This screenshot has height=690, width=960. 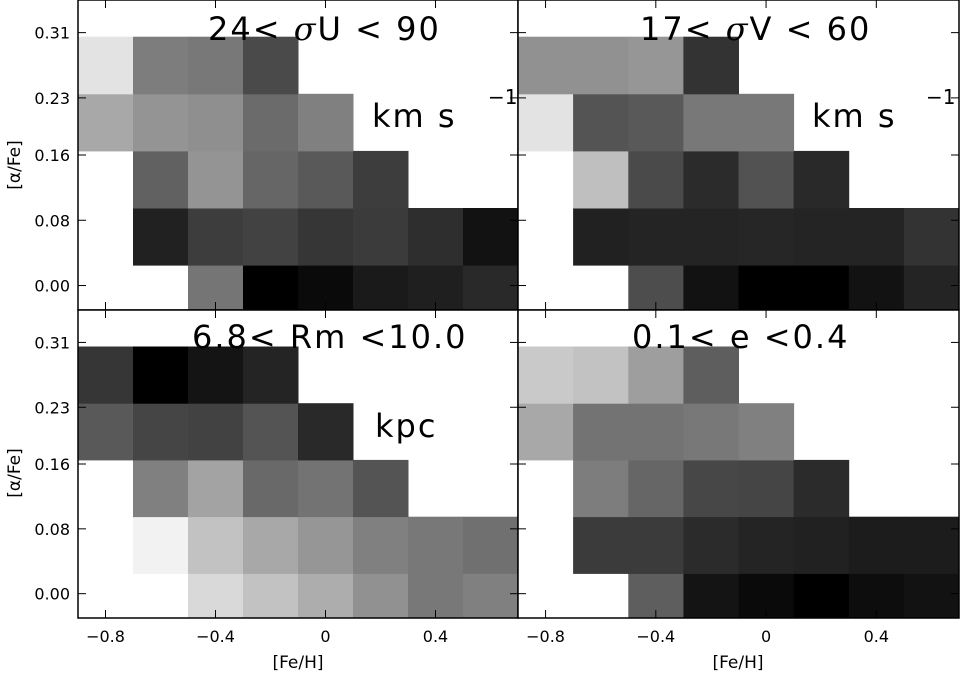 I want to click on x-tick-label: −0.8, so click(x=545, y=636).